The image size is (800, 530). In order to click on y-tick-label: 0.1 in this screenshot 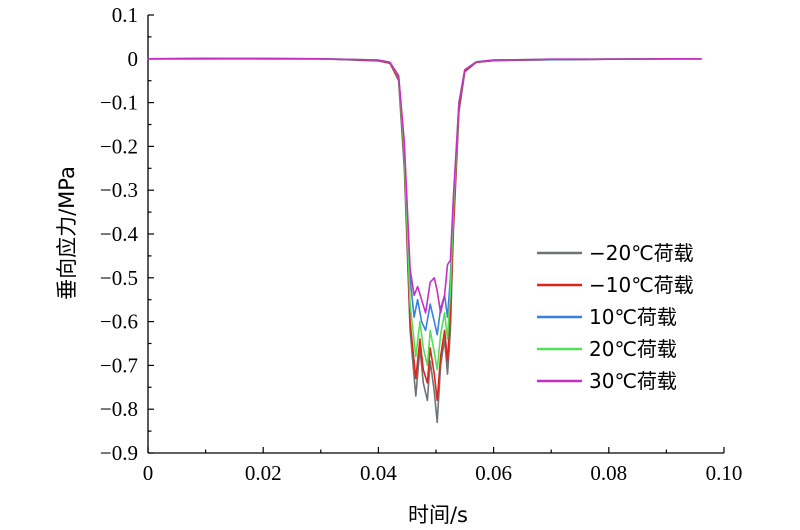, I will do `click(125, 15)`.